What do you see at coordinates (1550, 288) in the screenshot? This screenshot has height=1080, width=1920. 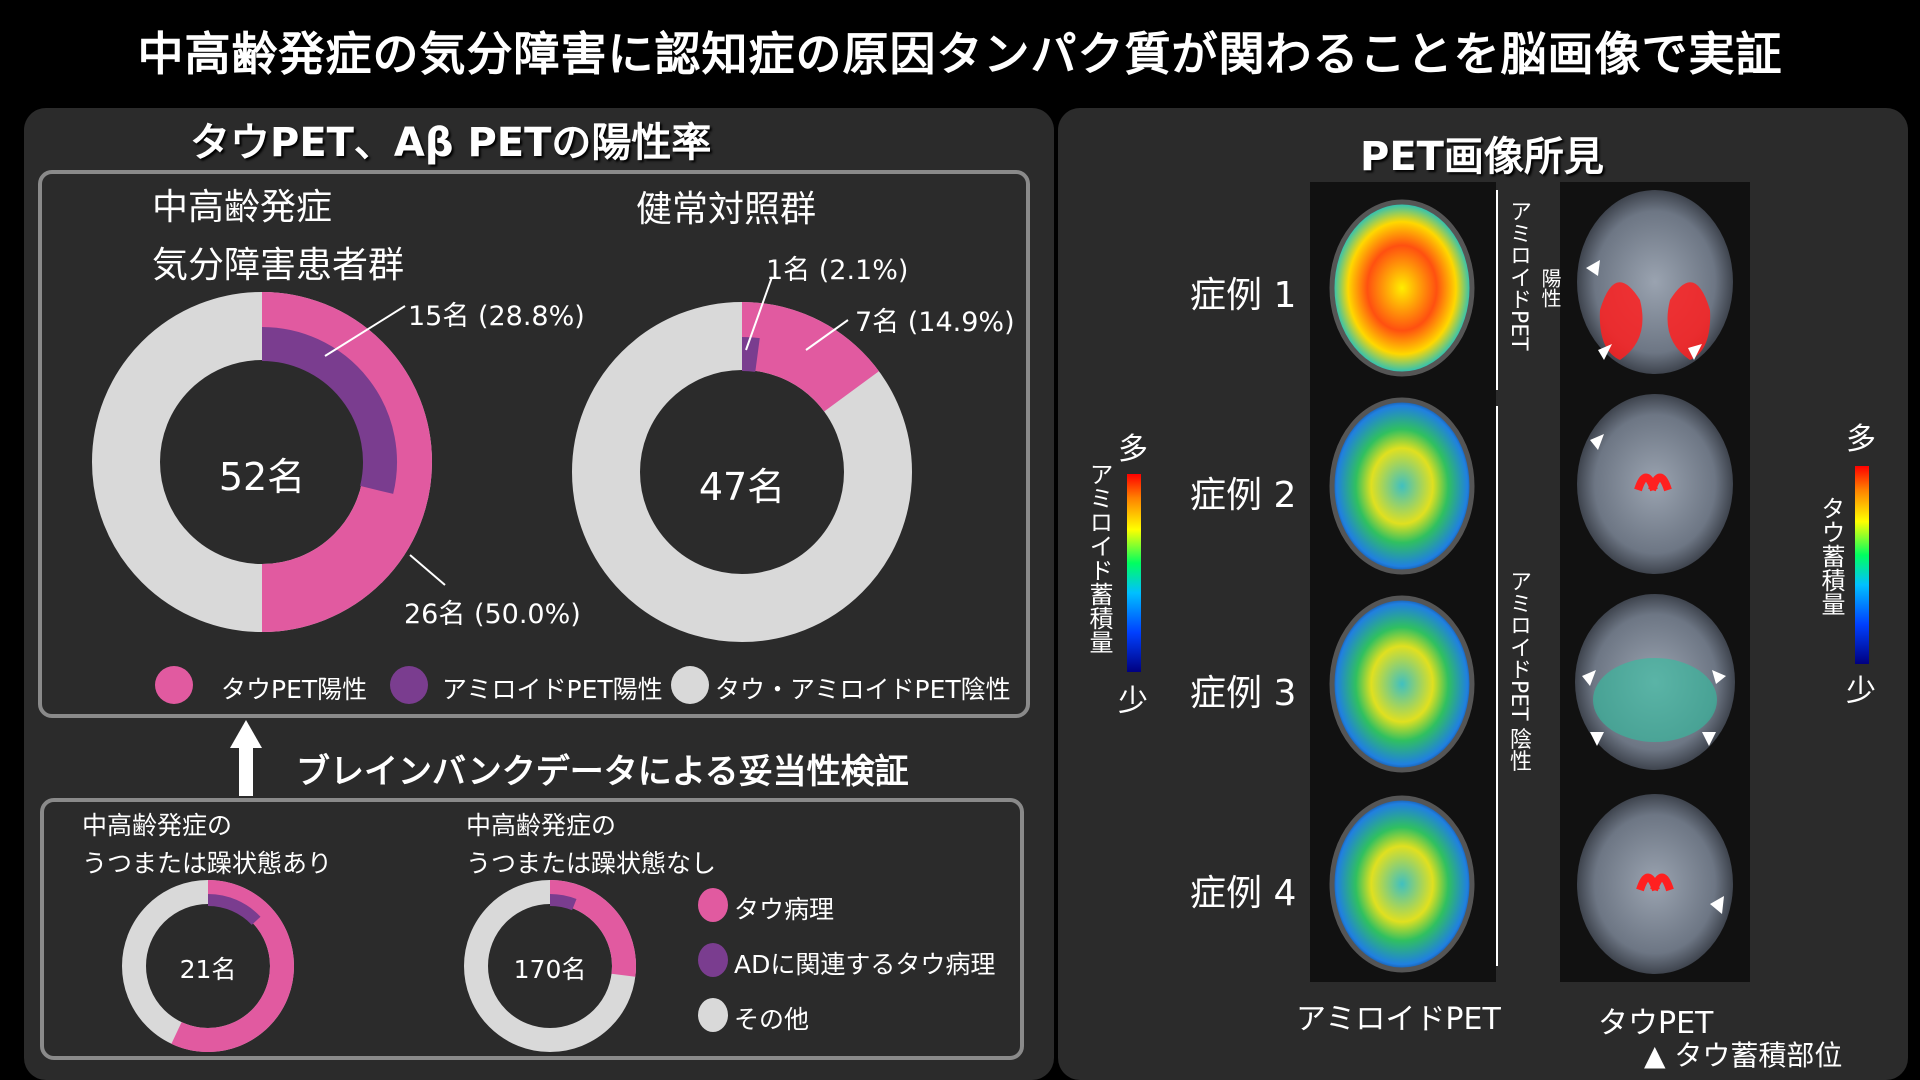 I see `amyloid-positive-label2: 陽性` at bounding box center [1550, 288].